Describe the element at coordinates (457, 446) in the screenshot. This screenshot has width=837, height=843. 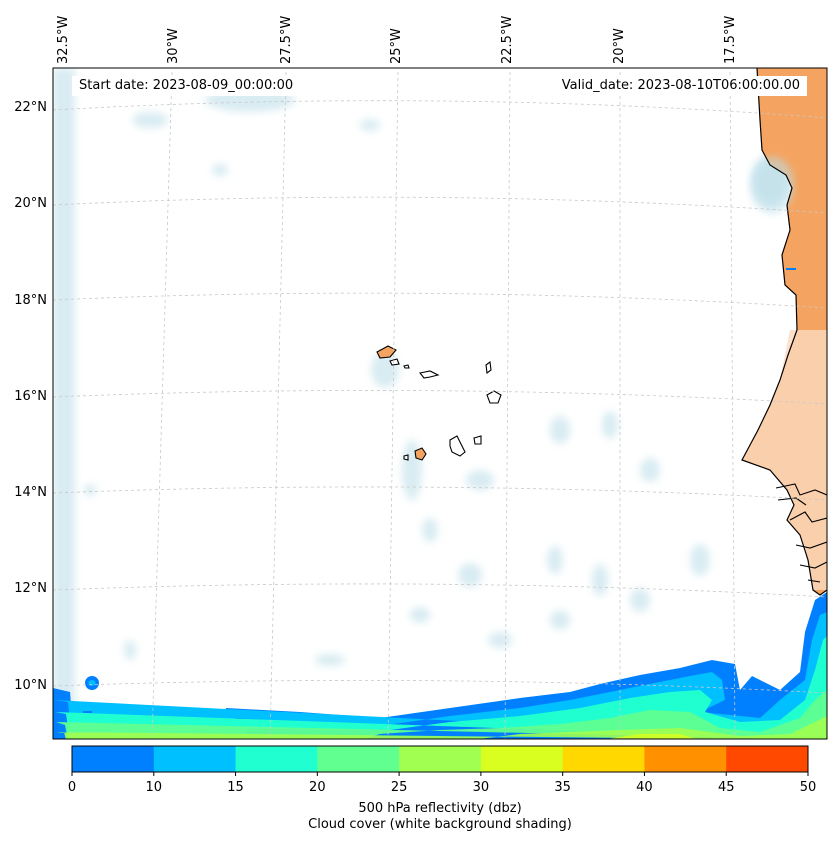
I see `island-santiago` at that location.